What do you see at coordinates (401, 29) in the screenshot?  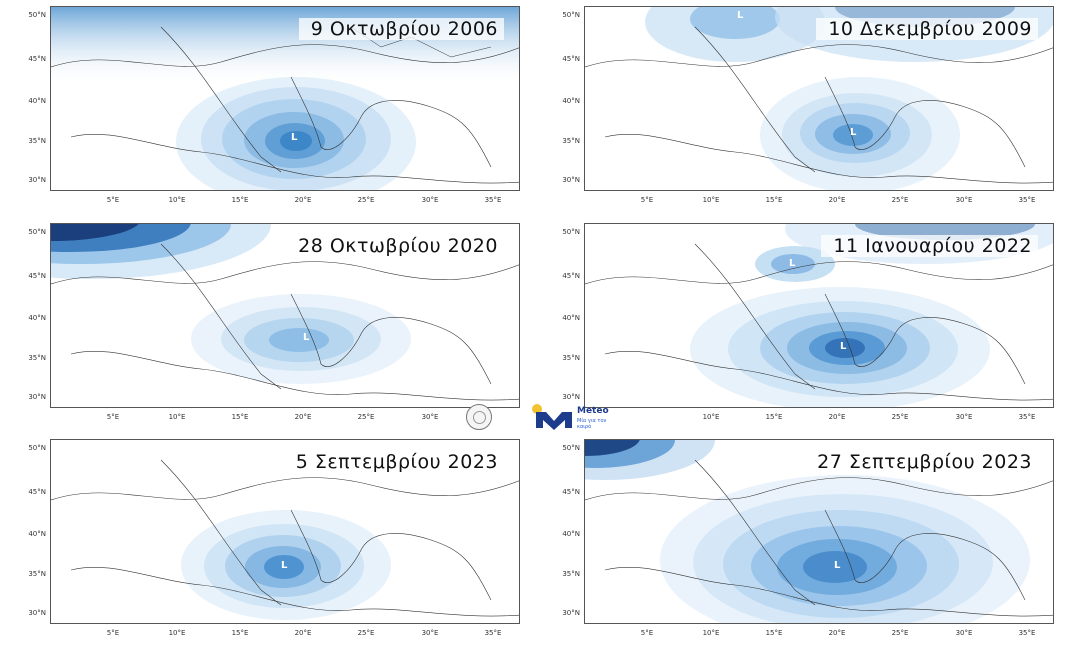 I see `panel-date-title: 9 Οκτωβρίου 2006` at bounding box center [401, 29].